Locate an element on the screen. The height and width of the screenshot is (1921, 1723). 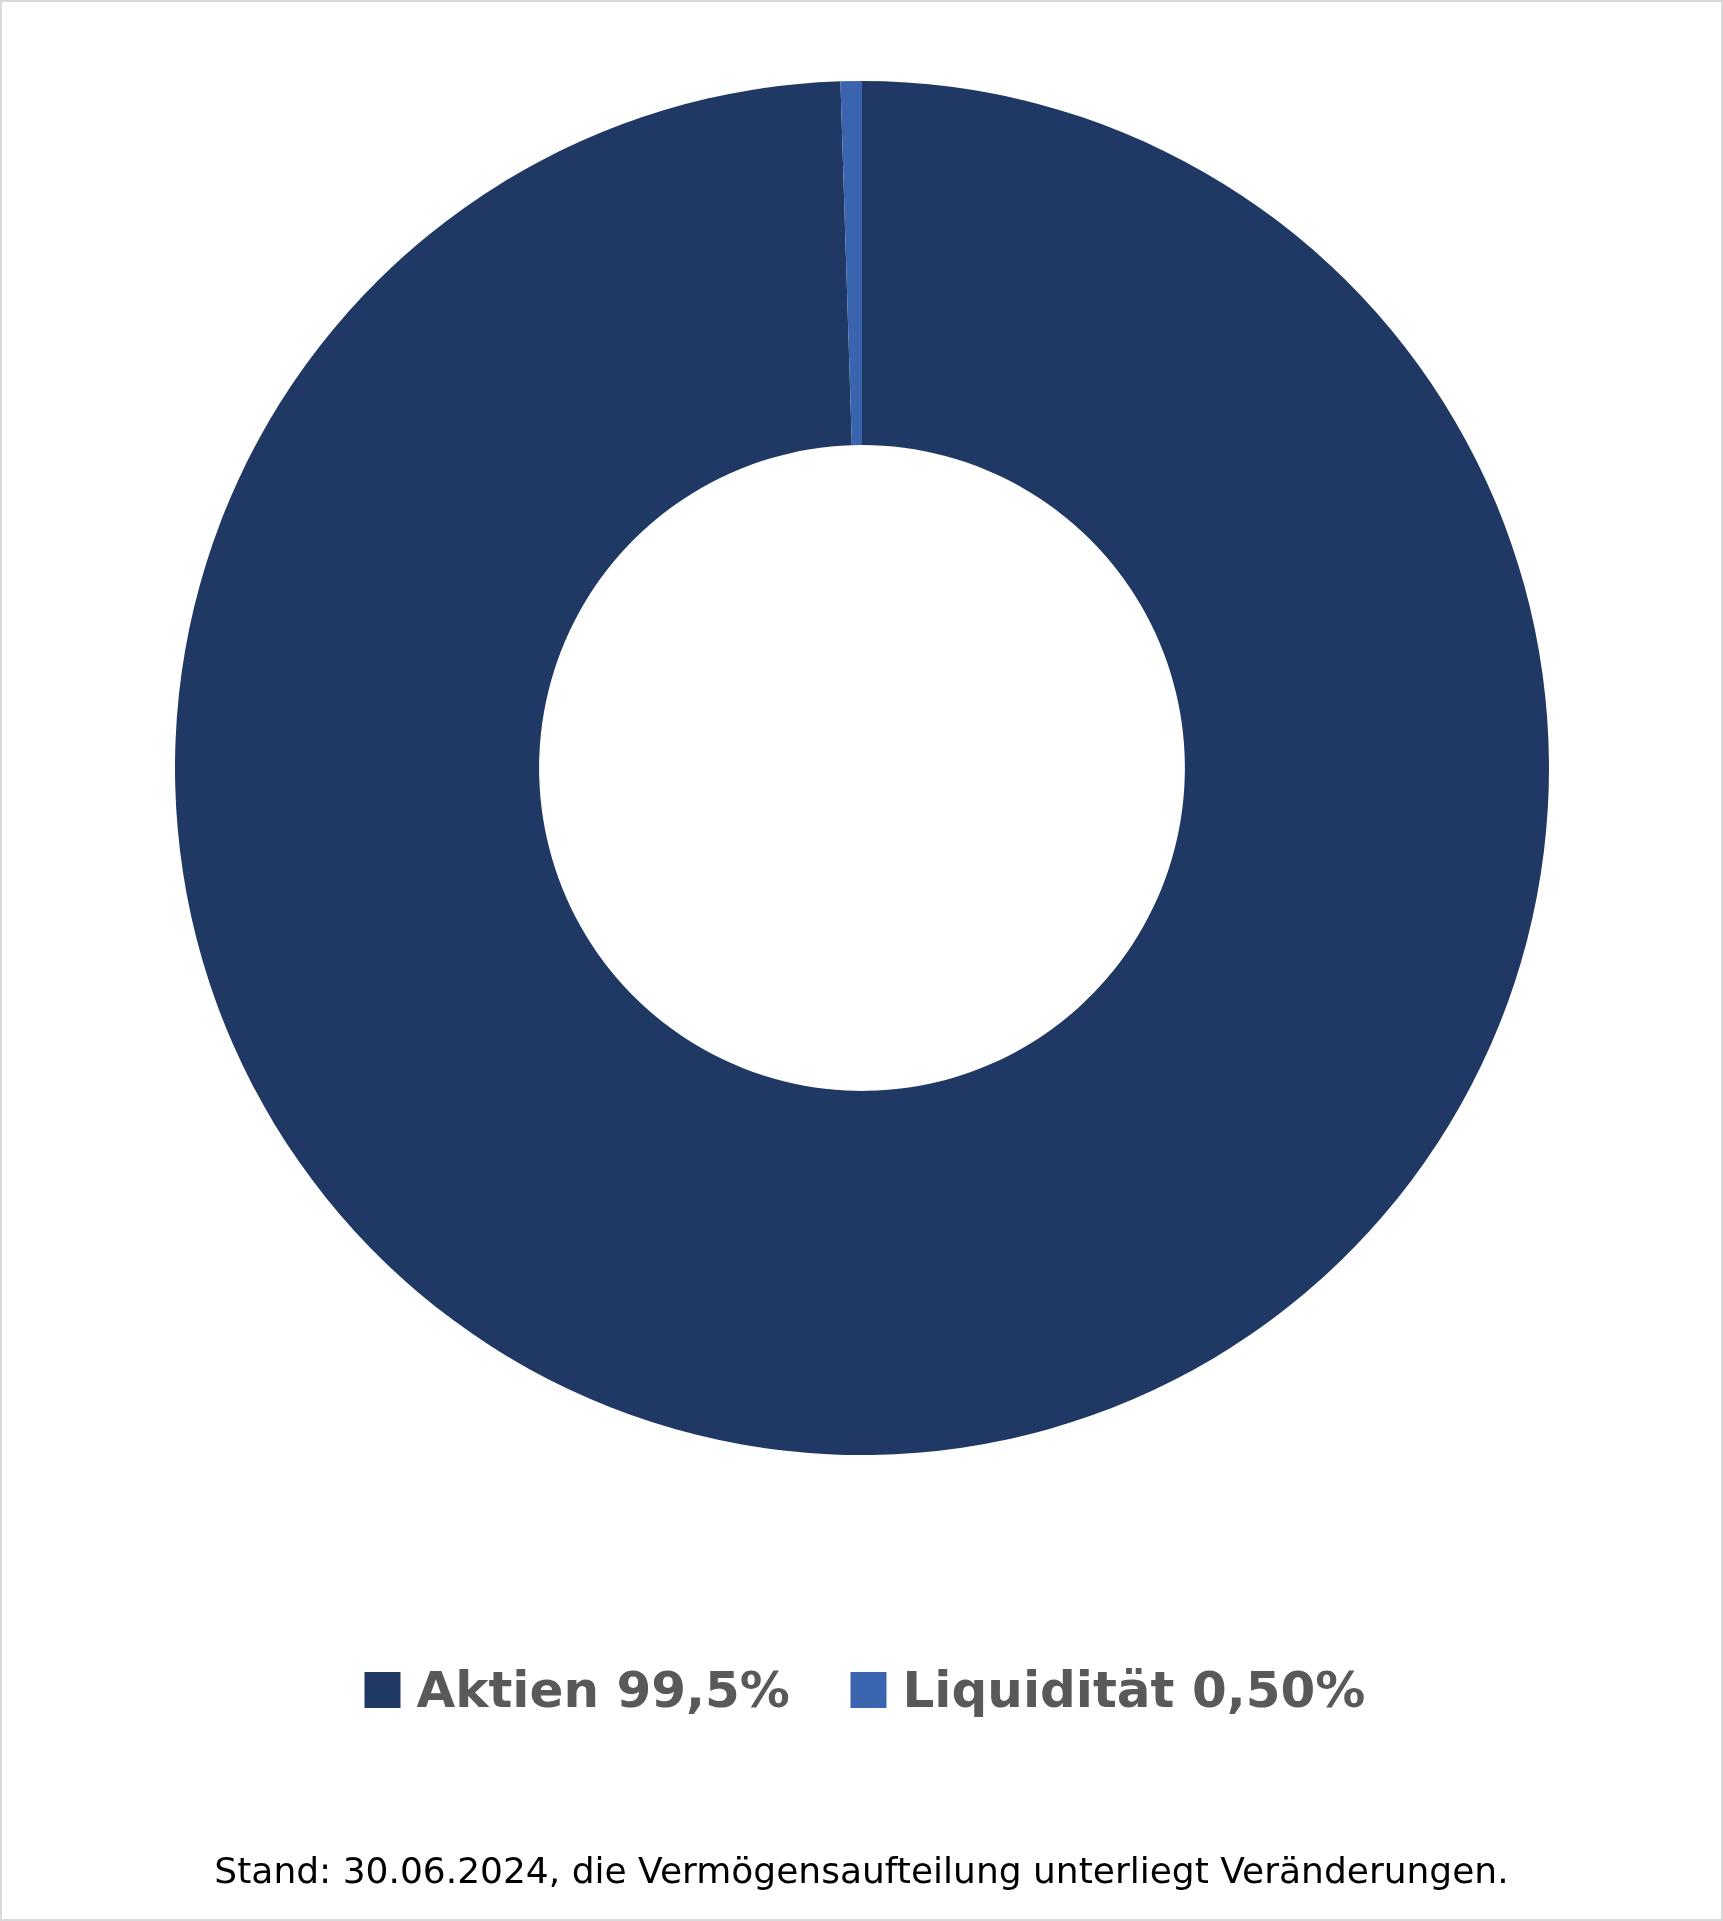
legend-label: Aktien 99,5% is located at coordinates (603, 1690).